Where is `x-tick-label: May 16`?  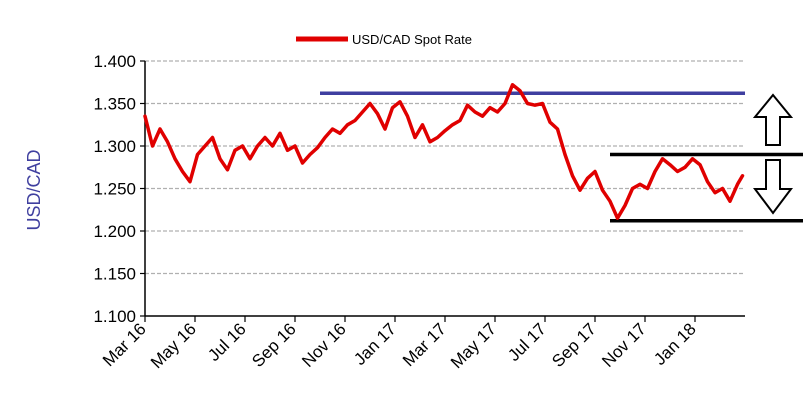
x-tick-label: May 16 is located at coordinates (173, 345).